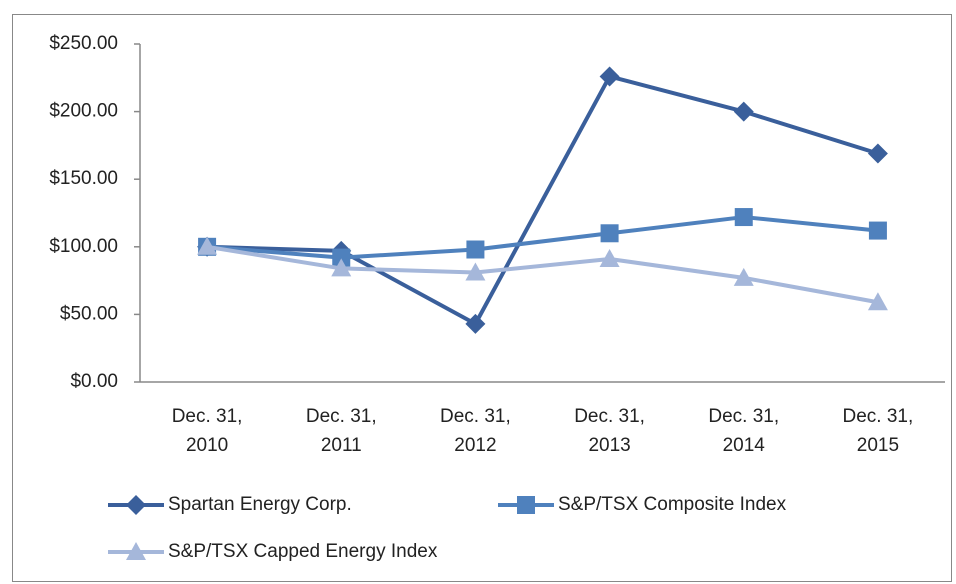 This screenshot has height=584, width=956. What do you see at coordinates (89, 313) in the screenshot?
I see `y-tick-label: $50.00` at bounding box center [89, 313].